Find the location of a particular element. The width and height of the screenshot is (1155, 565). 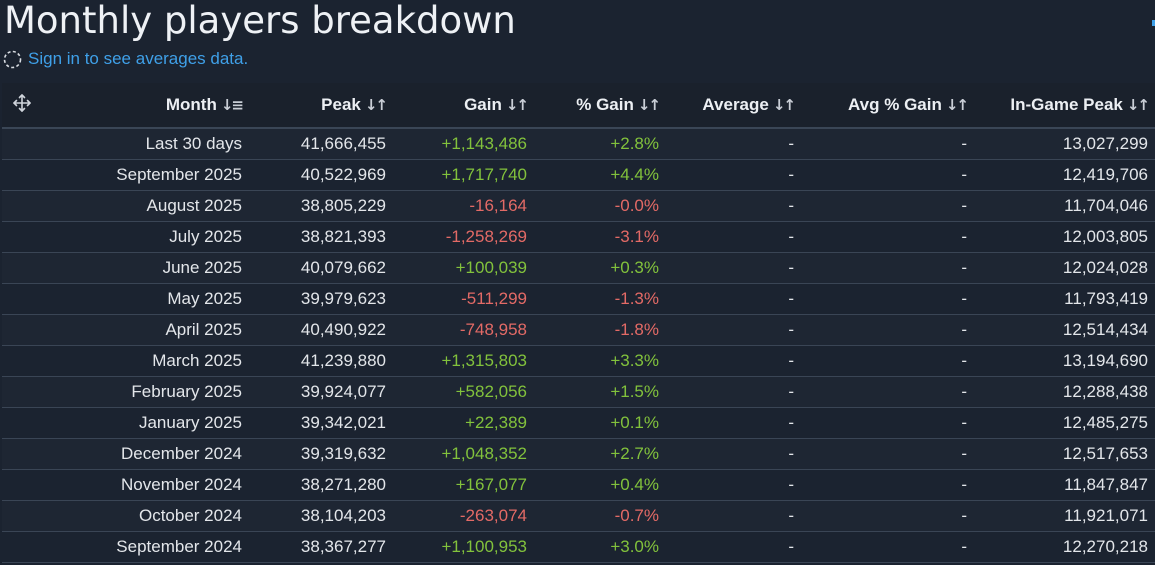

cell-peak: 38,821,393 is located at coordinates (343, 236).